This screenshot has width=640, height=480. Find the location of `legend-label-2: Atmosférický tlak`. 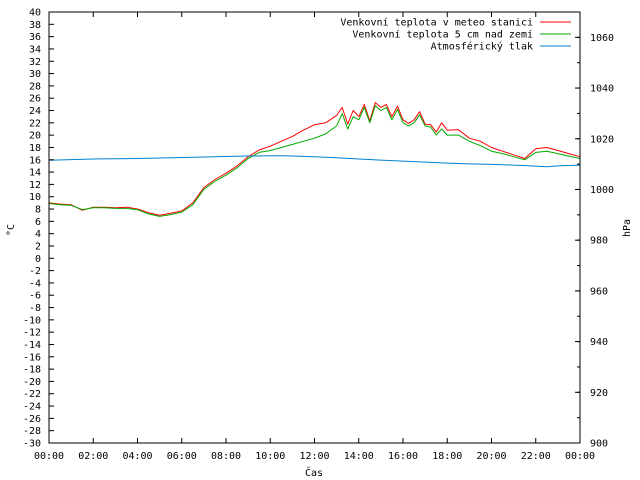

legend-label-2: Atmosférický tlak is located at coordinates (482, 47).